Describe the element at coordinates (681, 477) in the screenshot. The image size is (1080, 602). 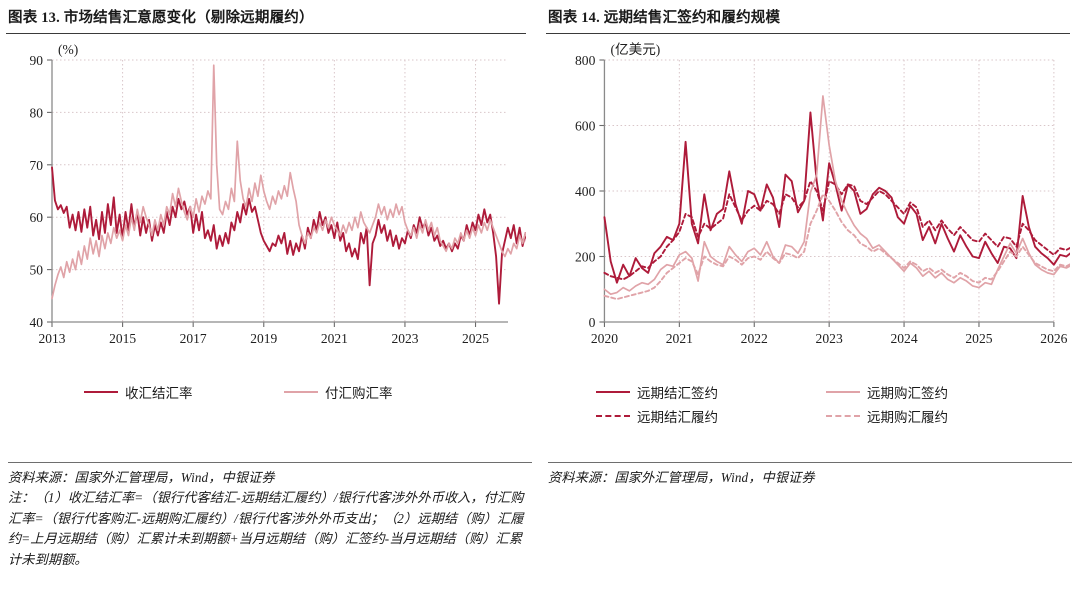
I see `figure-14-source: 资料来源：国家外汇管理局，Wind，中银证券` at that location.